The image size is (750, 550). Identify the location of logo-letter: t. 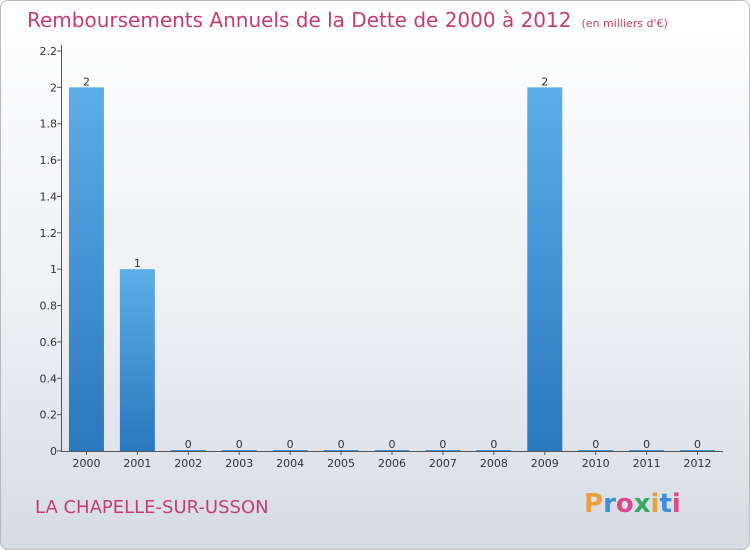
(665, 504).